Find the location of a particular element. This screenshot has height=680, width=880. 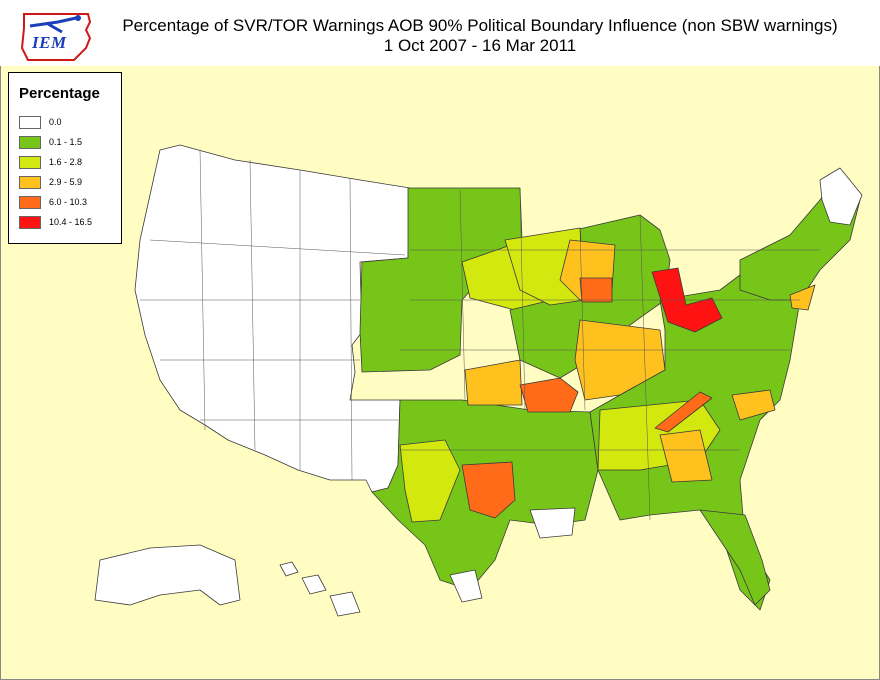

region-la-white is located at coordinates (552, 523).